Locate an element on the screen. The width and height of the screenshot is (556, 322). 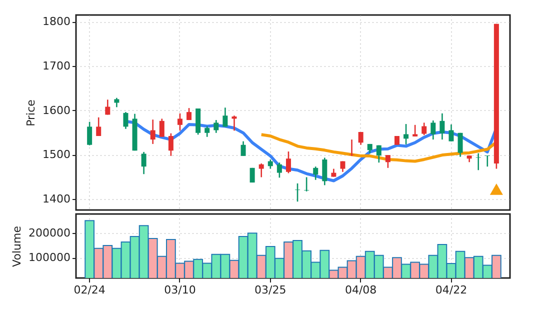
y-tick-label: 1600 is located at coordinates (56, 110).